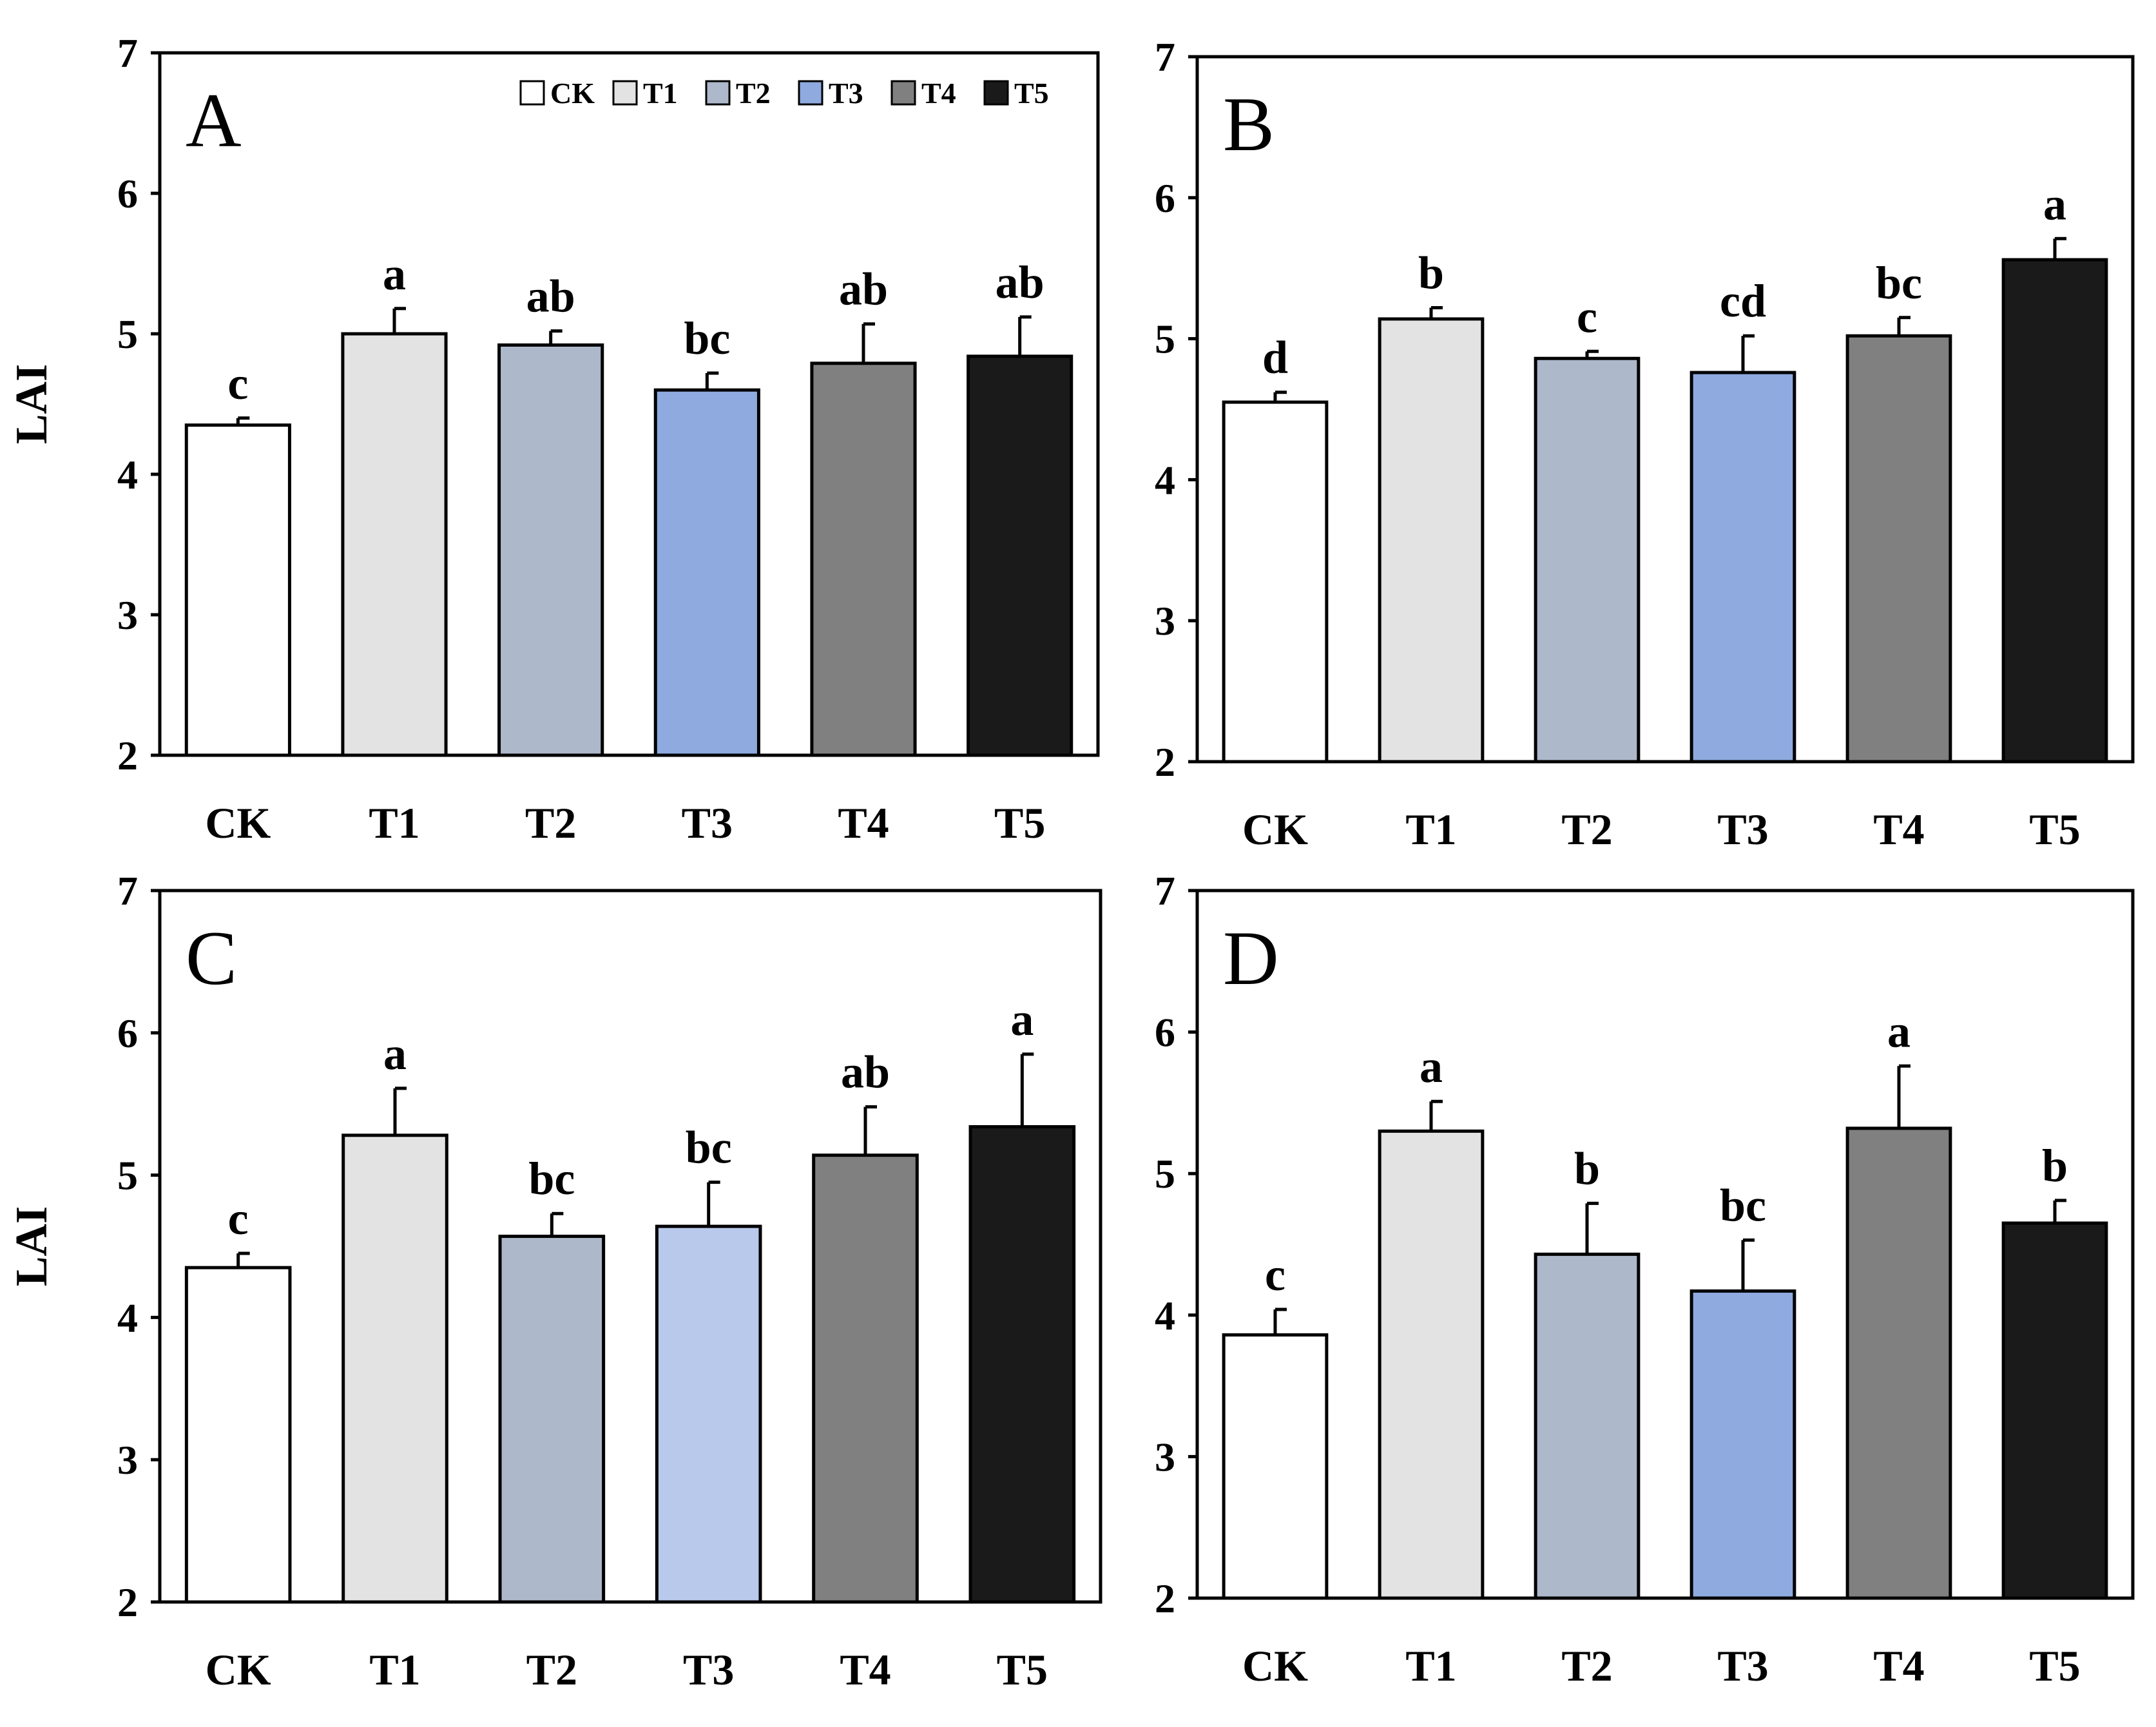 The height and width of the screenshot is (1727, 2156). Describe the element at coordinates (938, 94) in the screenshot. I see `legend-label: T4` at that location.